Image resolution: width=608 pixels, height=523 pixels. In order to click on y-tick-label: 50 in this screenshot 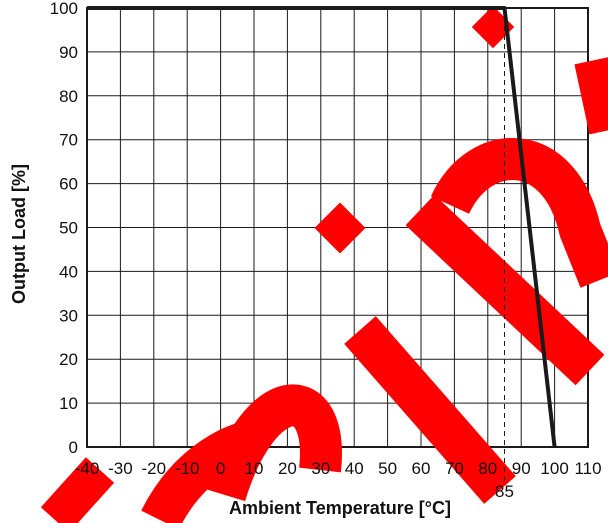, I will do `click(68, 228)`.